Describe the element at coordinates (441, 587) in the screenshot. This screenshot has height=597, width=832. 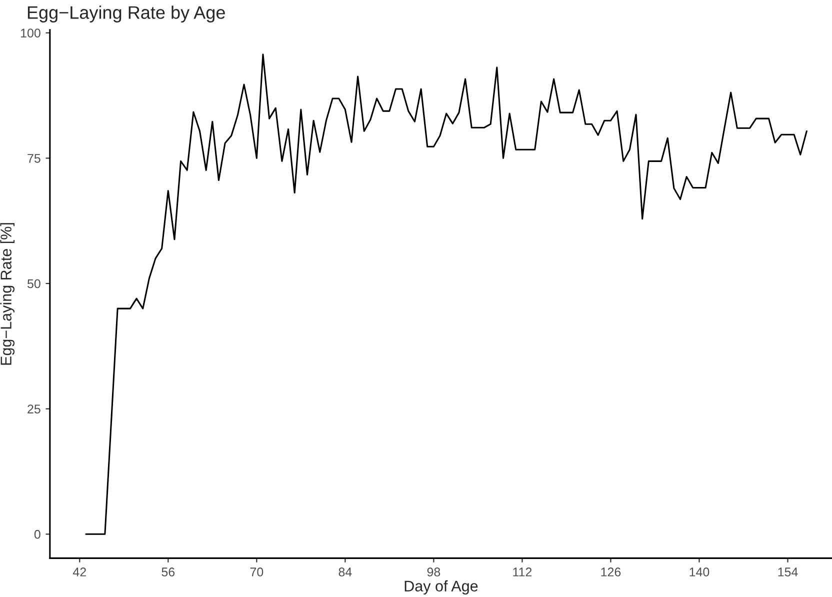
I see `x-axis-title: Day of Age` at that location.